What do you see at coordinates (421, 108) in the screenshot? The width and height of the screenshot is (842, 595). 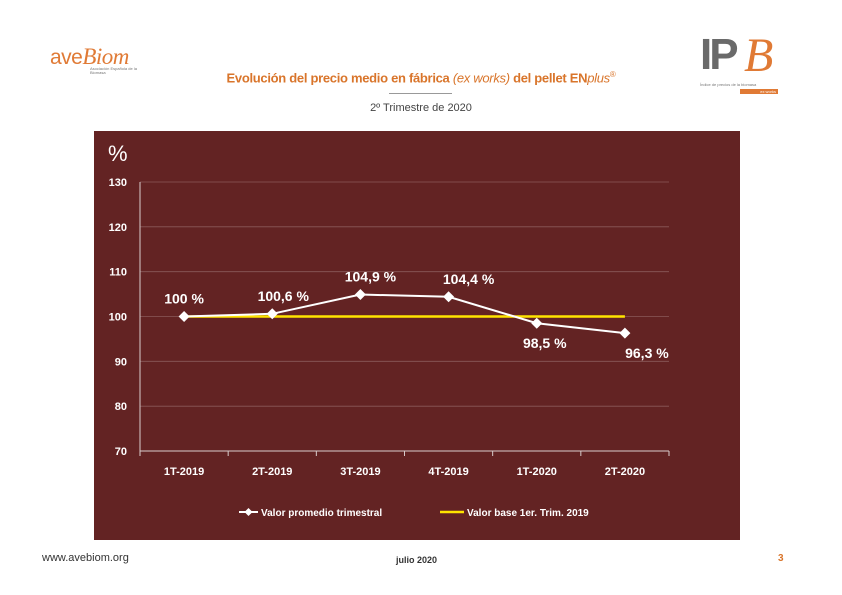 I see `page-subtitle: 2º Trimestre de 2020` at bounding box center [421, 108].